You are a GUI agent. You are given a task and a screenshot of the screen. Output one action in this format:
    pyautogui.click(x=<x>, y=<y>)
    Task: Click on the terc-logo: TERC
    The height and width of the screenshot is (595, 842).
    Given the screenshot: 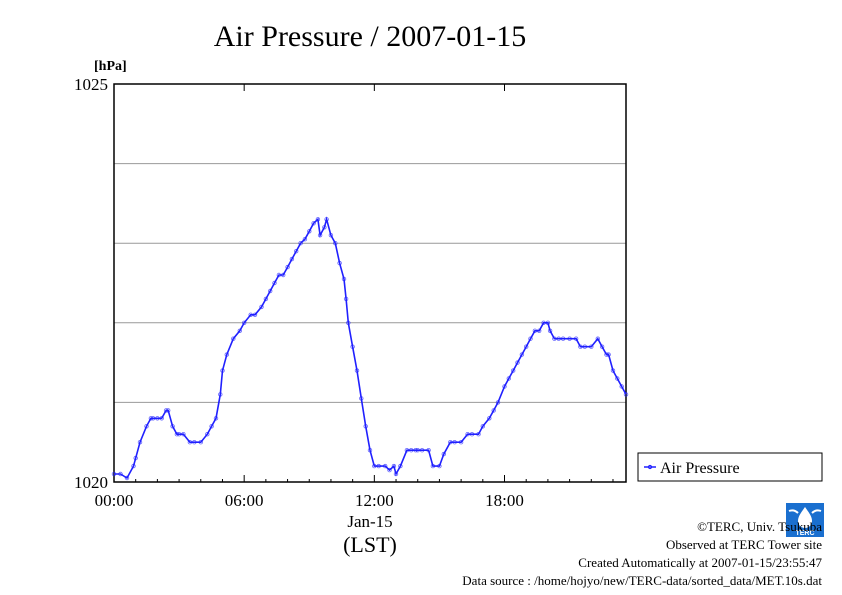 What is the action you would take?
    pyautogui.click(x=805, y=520)
    